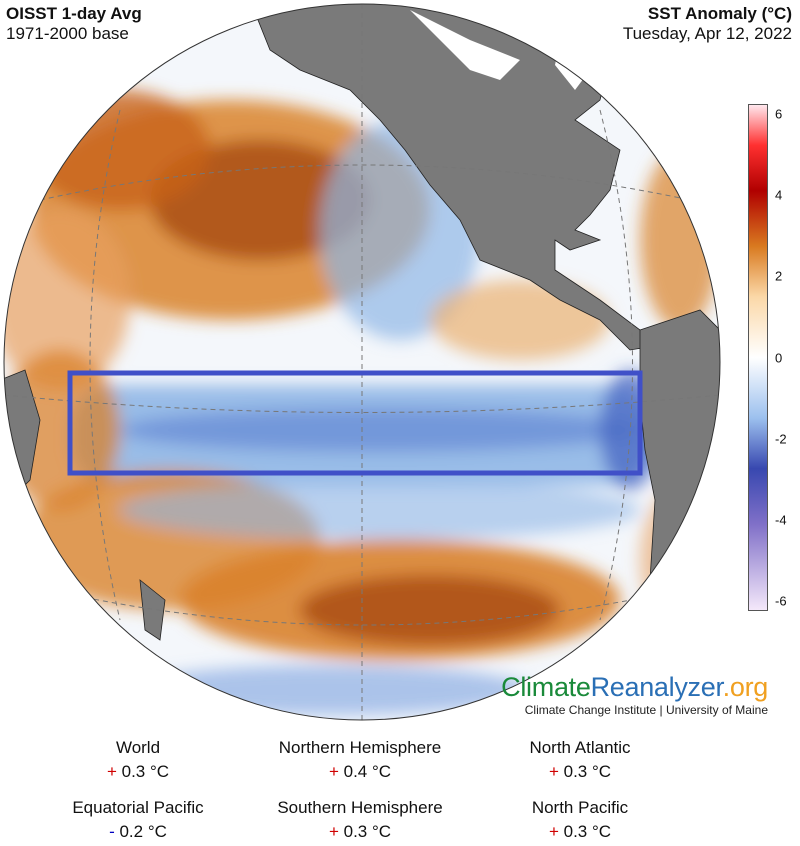 The height and width of the screenshot is (846, 800). Describe the element at coordinates (779, 357) in the screenshot. I see `colorbar-tick-label: 0` at that location.